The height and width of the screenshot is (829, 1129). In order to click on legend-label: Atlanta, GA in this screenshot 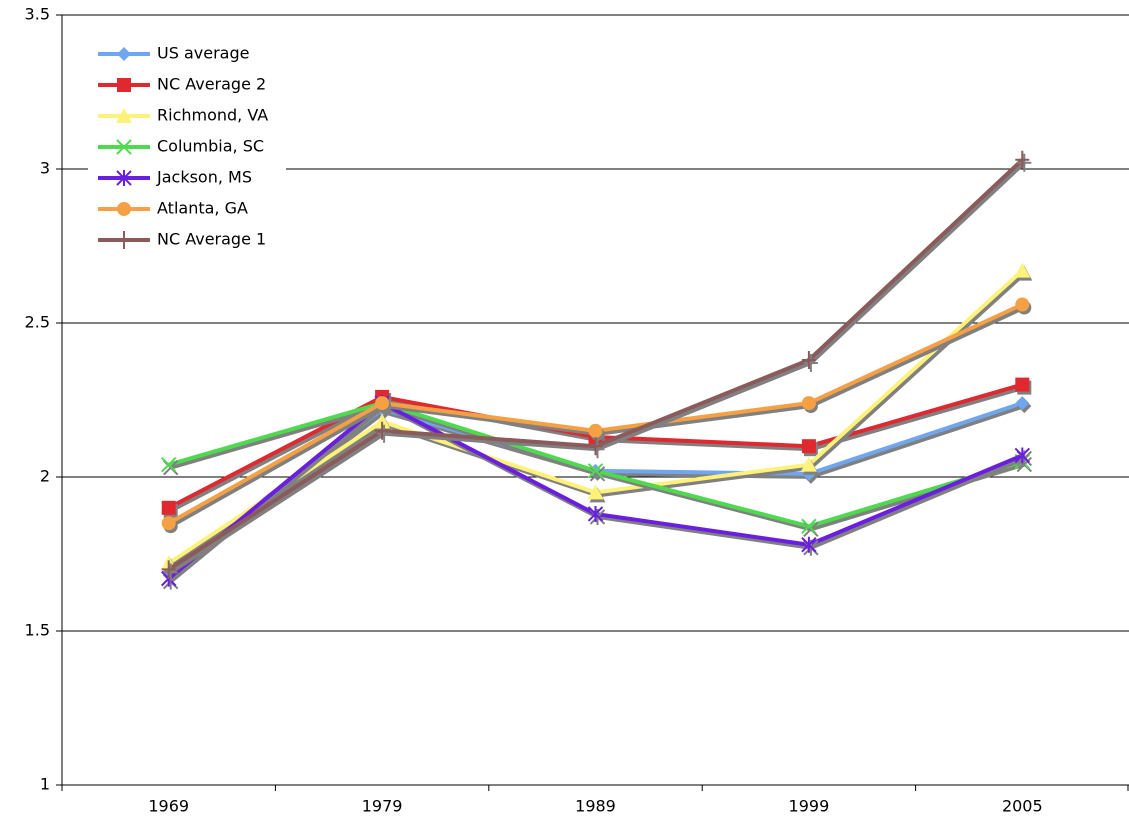, I will do `click(202, 208)`.